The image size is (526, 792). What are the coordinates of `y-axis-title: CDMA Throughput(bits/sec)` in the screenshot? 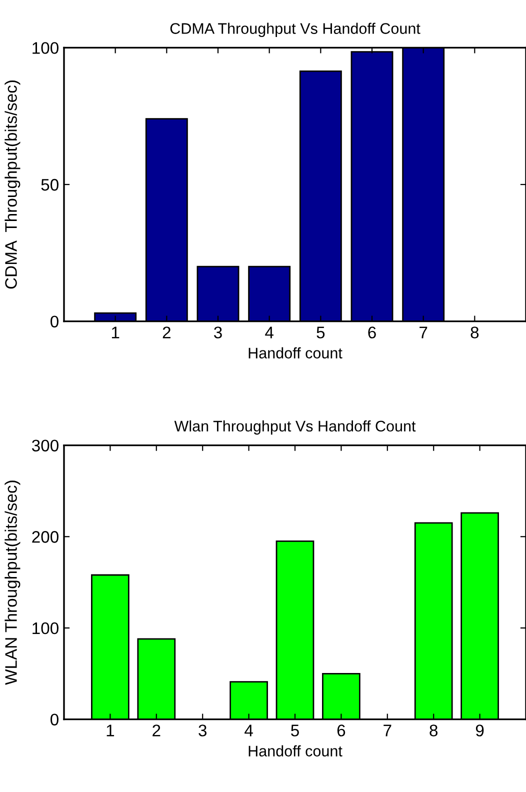 It's located at (12, 184).